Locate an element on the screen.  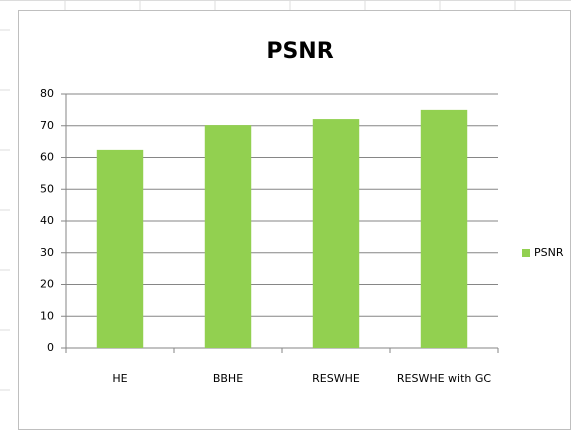
x-tick-label: RESWHE is located at coordinates (336, 378).